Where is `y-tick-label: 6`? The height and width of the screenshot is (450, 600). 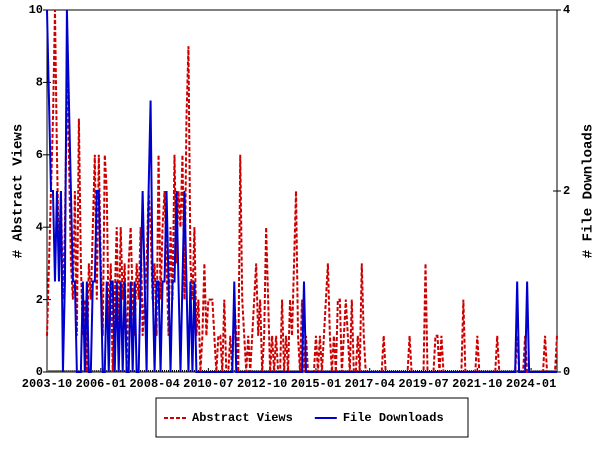 y-tick-label: 6 is located at coordinates (39, 155).